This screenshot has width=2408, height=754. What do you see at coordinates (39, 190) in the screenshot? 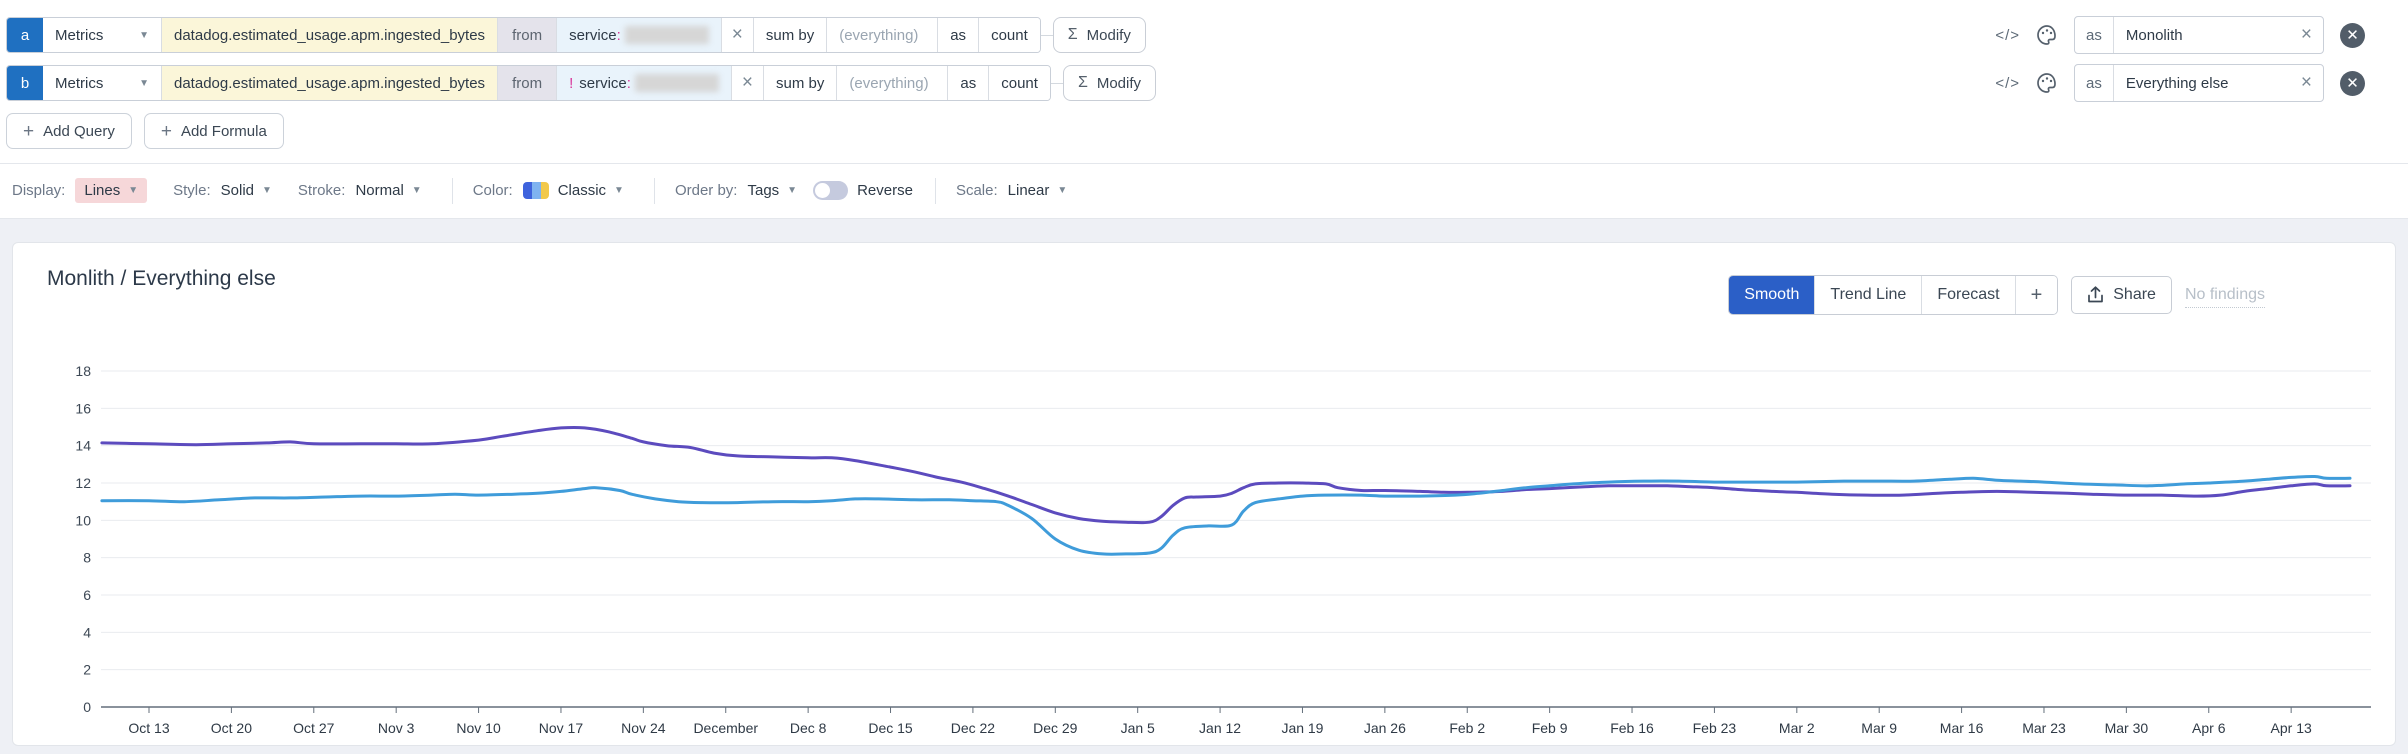
I see `display-label: Display:` at bounding box center [39, 190].